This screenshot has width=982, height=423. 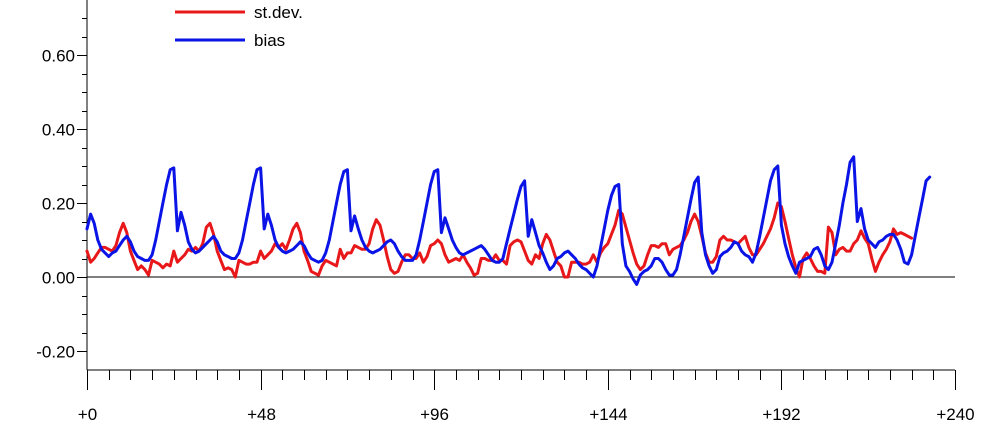 What do you see at coordinates (58, 204) in the screenshot?
I see `y-tick-label: 0.20` at bounding box center [58, 204].